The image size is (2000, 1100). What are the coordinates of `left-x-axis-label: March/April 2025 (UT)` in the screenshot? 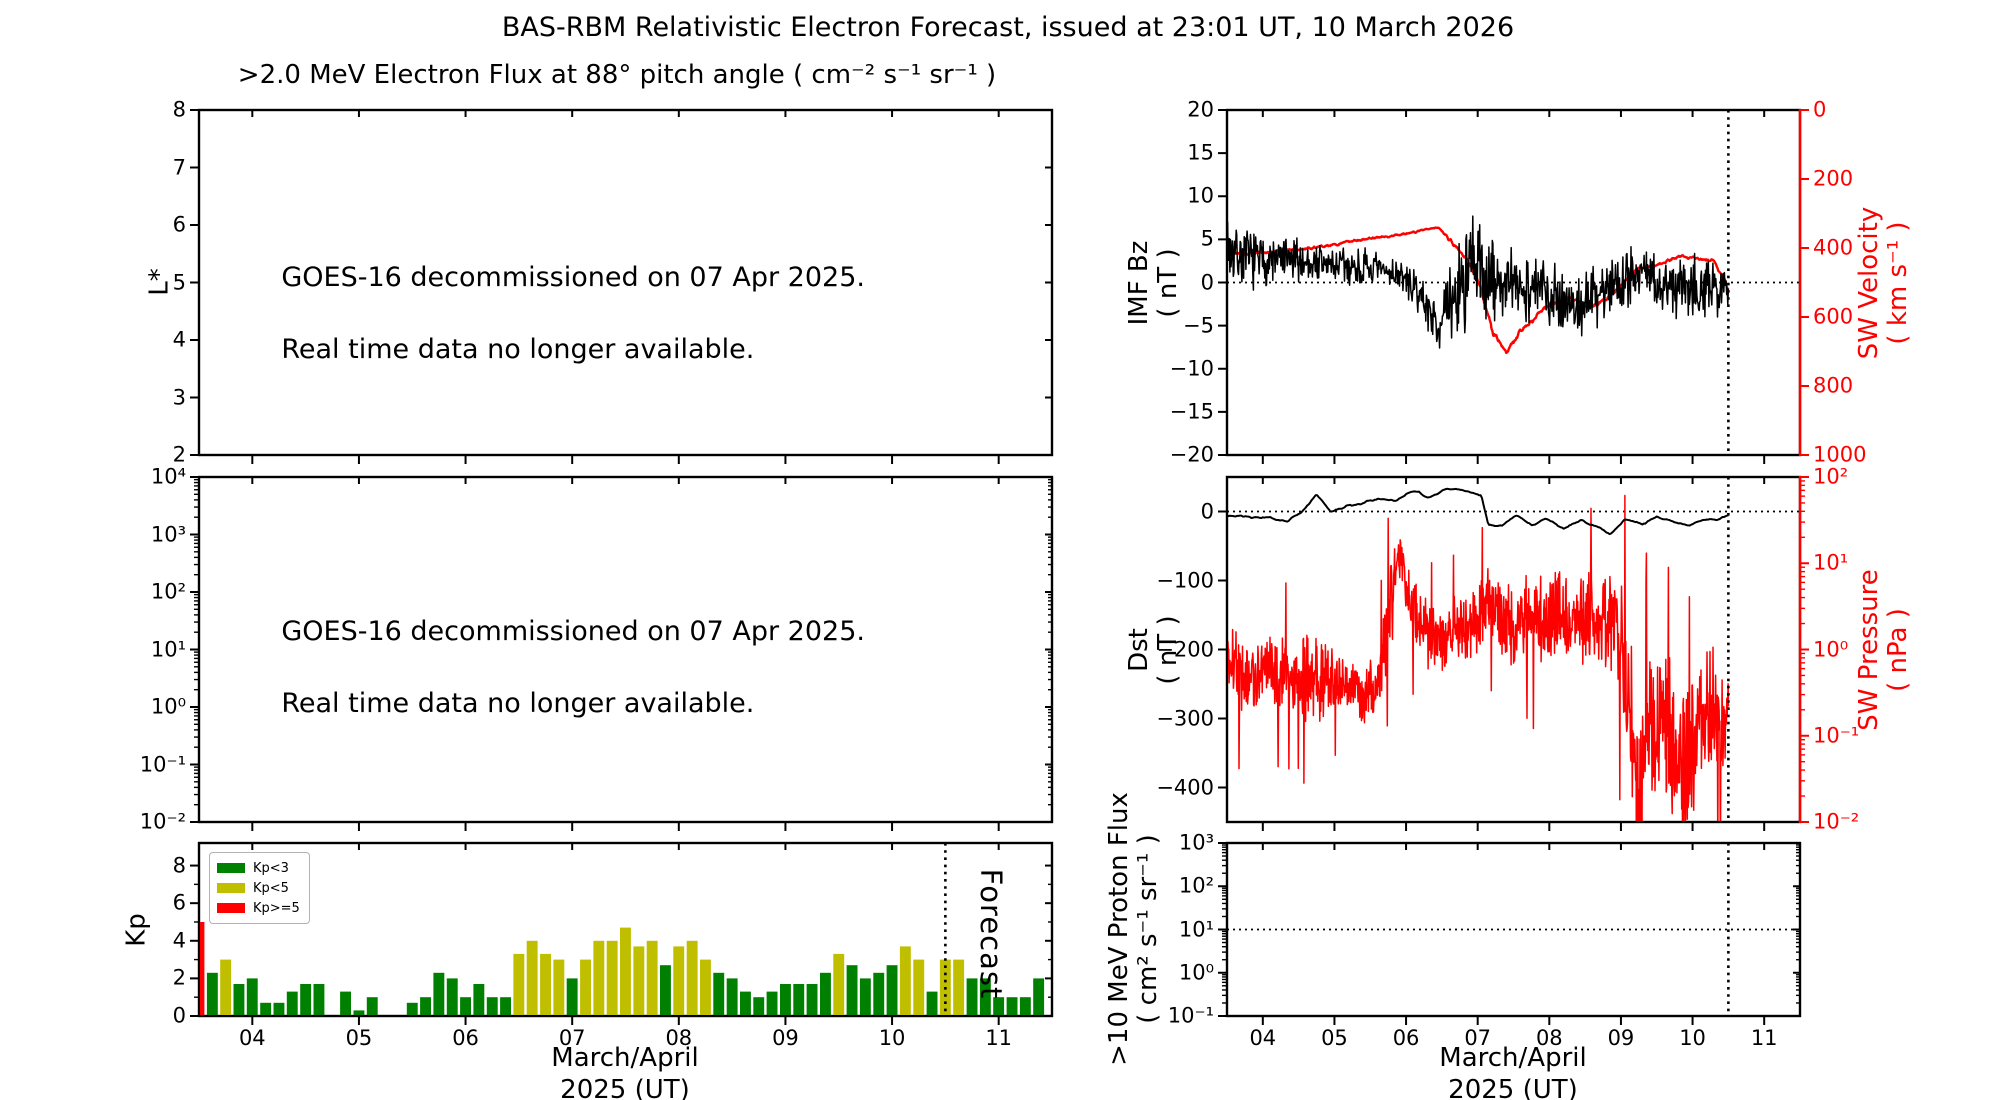 It's located at (625, 1071).